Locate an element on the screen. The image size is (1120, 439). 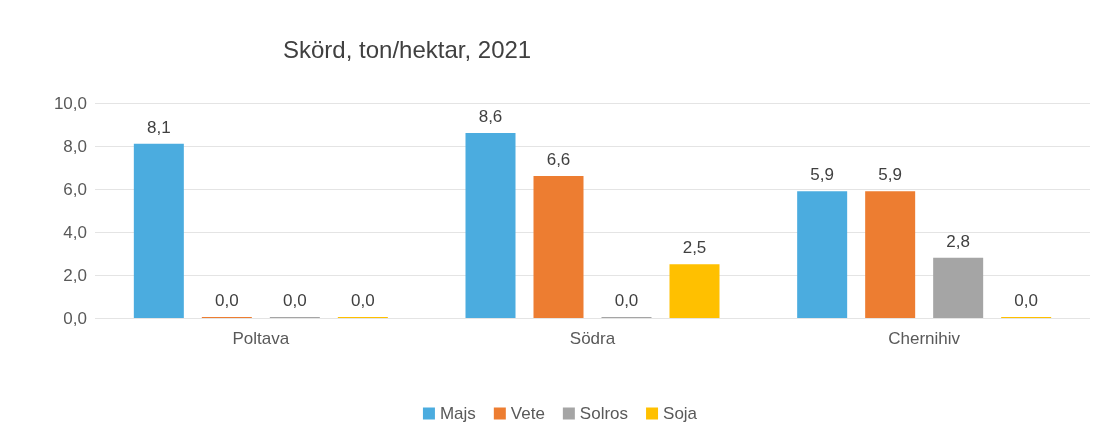
data-label: 2,8 is located at coordinates (958, 241).